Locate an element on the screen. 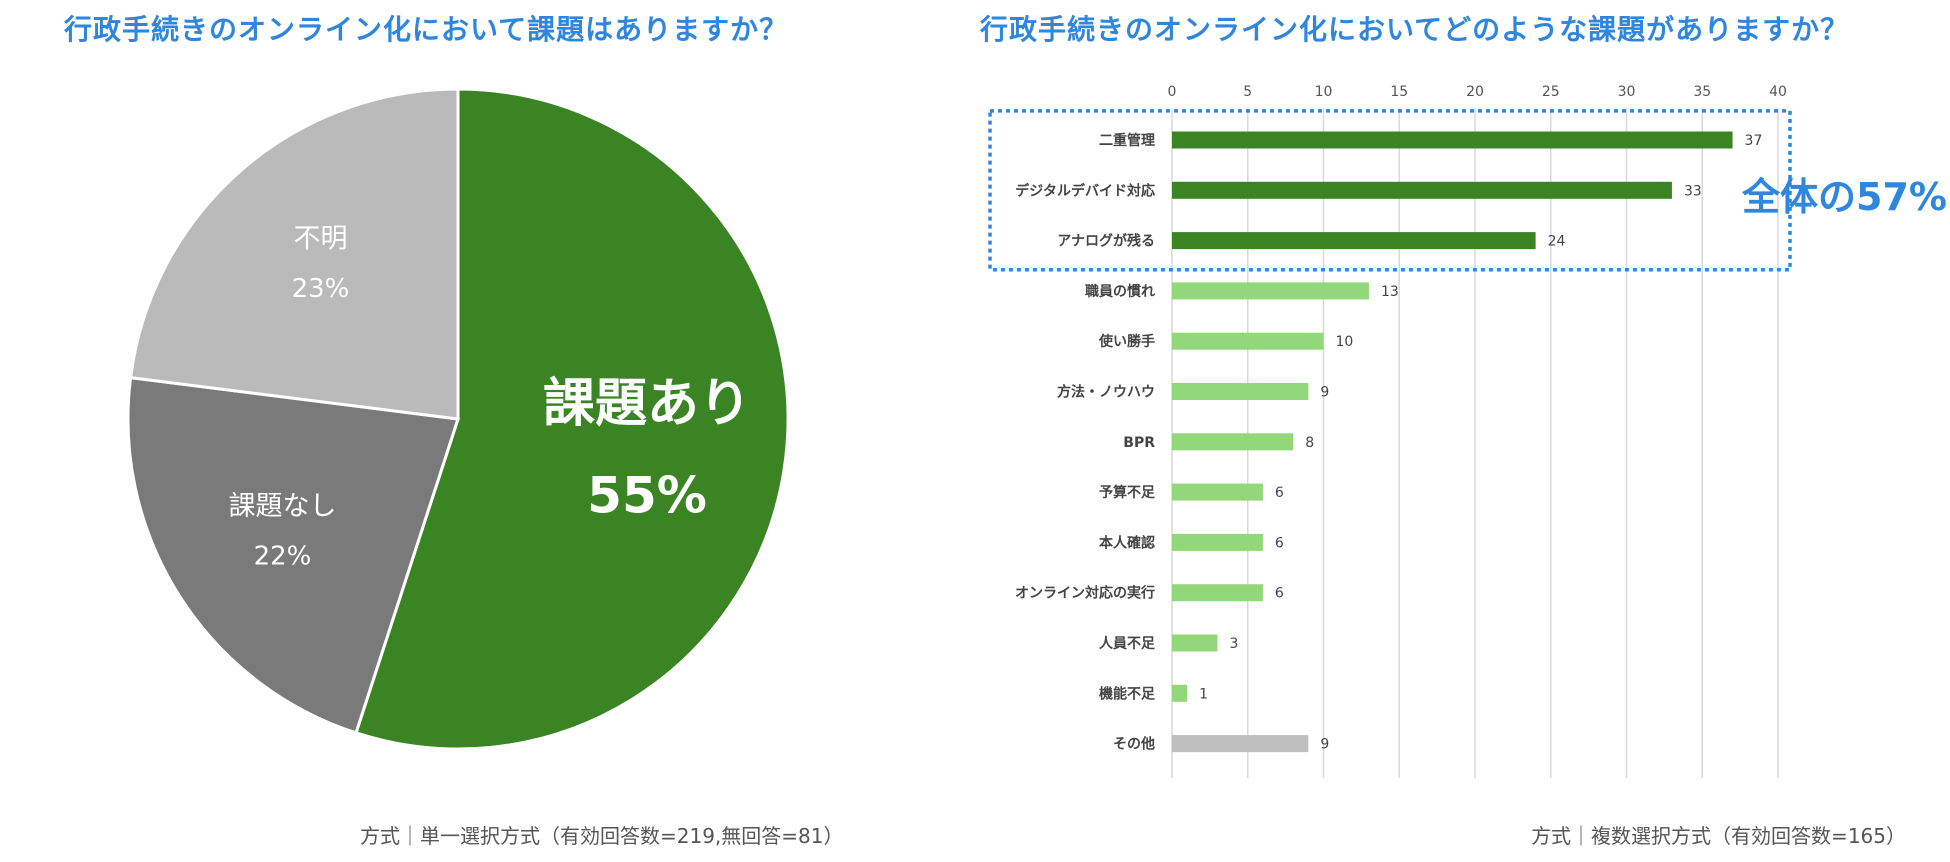 The width and height of the screenshot is (1950, 862). x-tick-label-6: 30 is located at coordinates (1627, 92).